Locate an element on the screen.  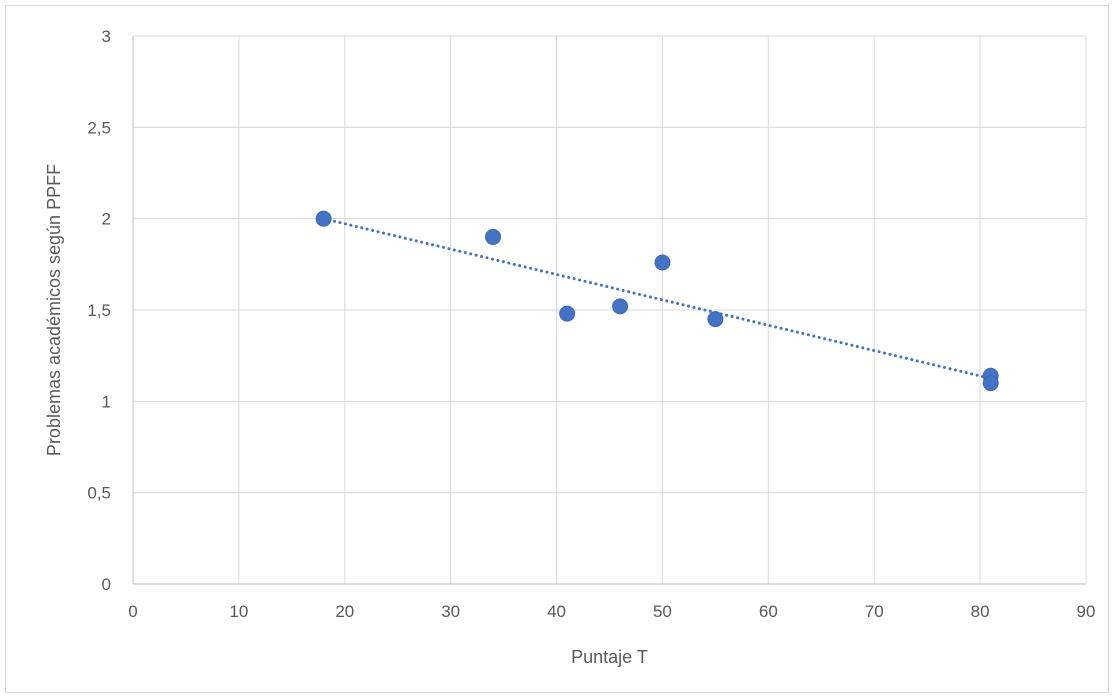
trendline is located at coordinates (657, 298).